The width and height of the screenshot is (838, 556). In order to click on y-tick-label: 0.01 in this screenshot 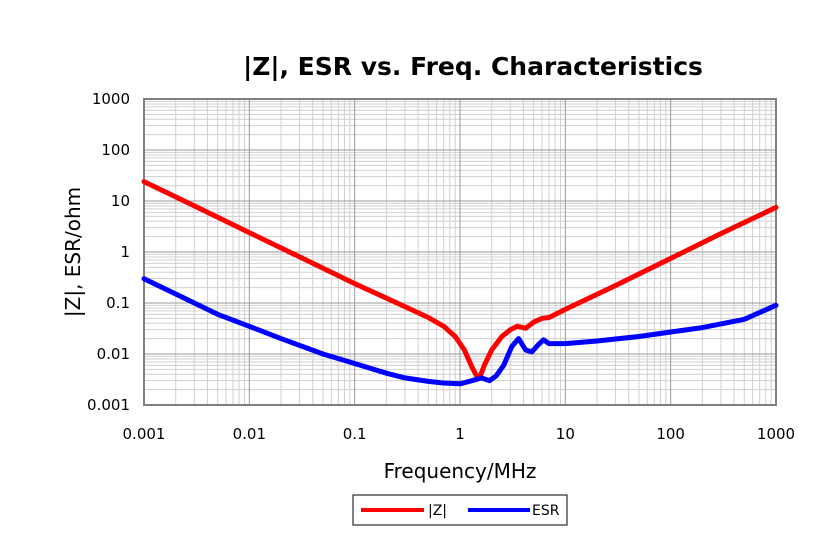, I will do `click(113, 354)`.